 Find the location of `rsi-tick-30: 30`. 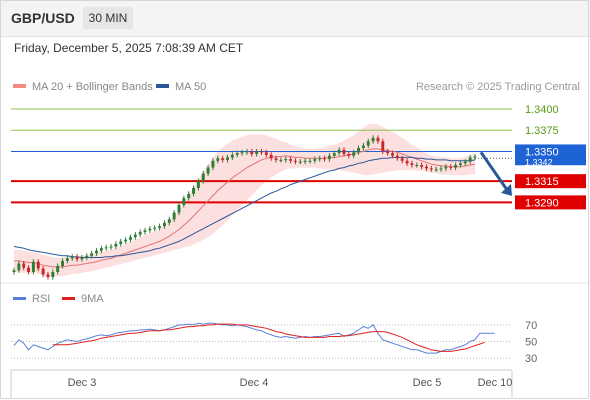

rsi-tick-30: 30 is located at coordinates (531, 359).